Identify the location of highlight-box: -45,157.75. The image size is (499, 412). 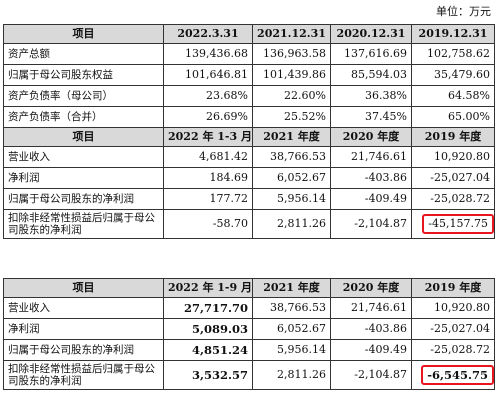
(458, 224).